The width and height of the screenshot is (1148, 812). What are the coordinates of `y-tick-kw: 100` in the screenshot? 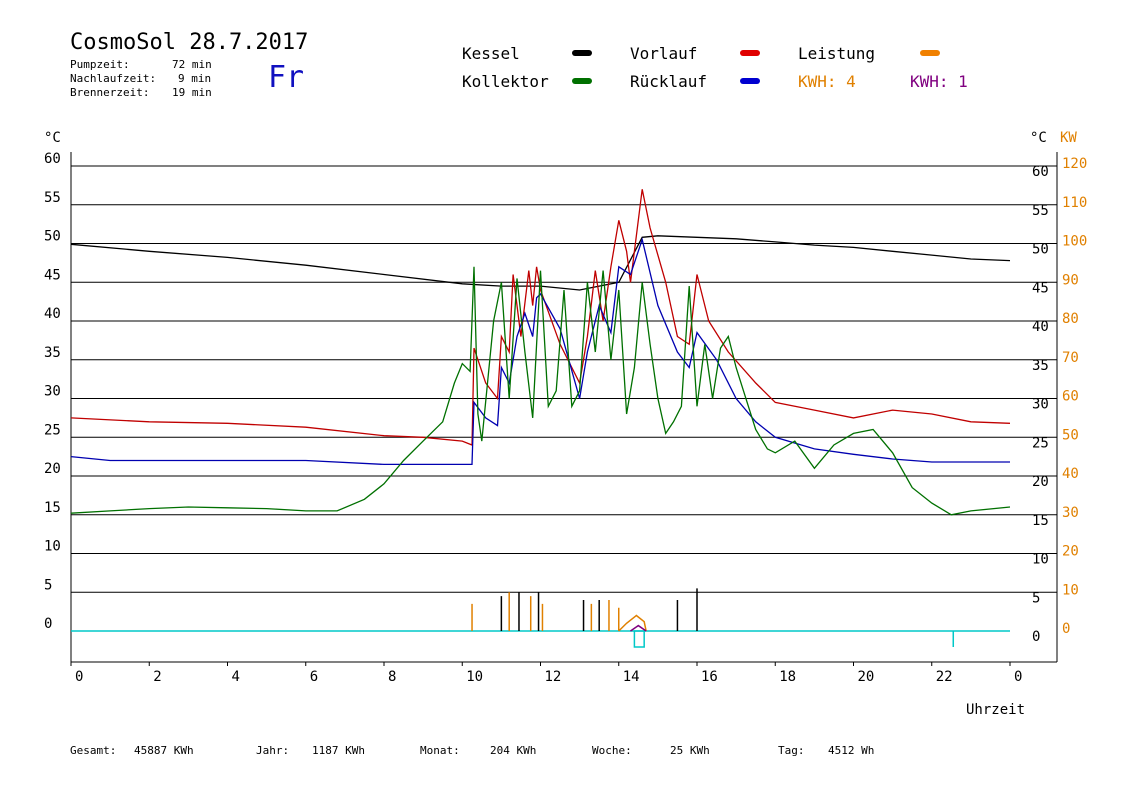 It's located at (1074, 242).